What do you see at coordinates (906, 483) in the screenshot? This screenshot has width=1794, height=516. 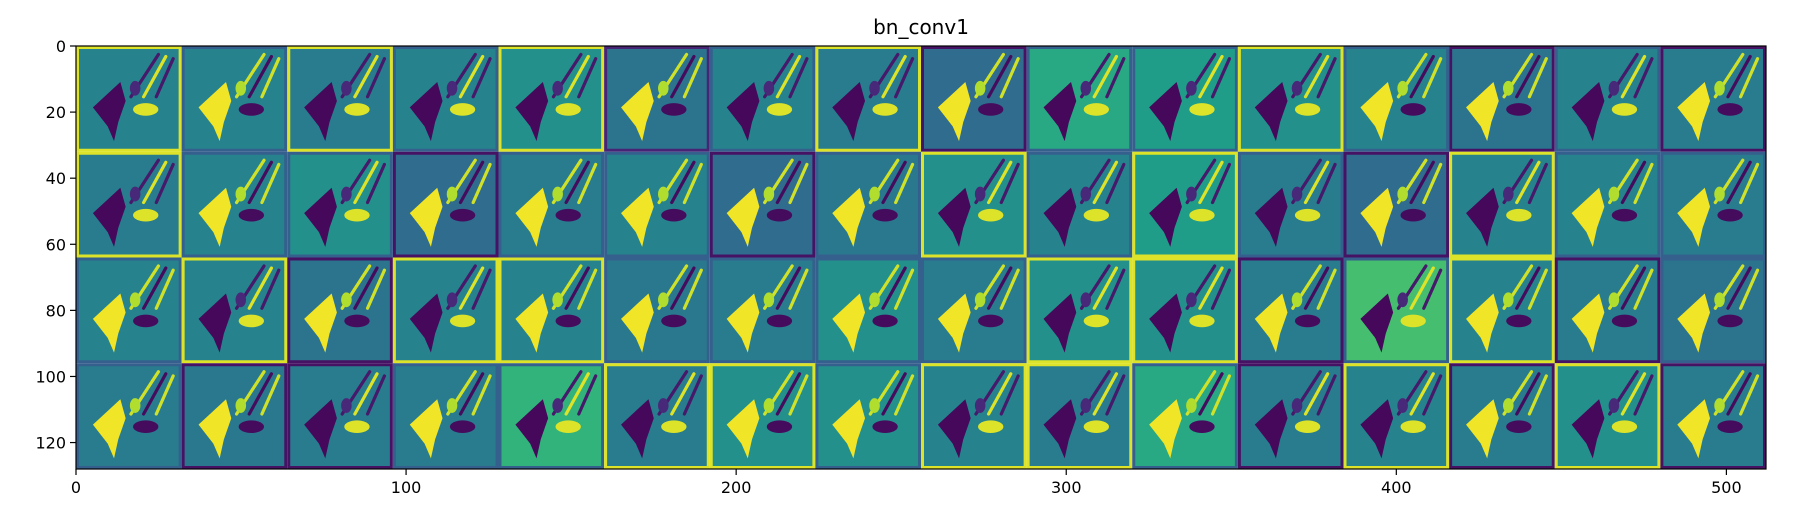 I see `x-axis: 0 100 200 300 400 500` at bounding box center [906, 483].